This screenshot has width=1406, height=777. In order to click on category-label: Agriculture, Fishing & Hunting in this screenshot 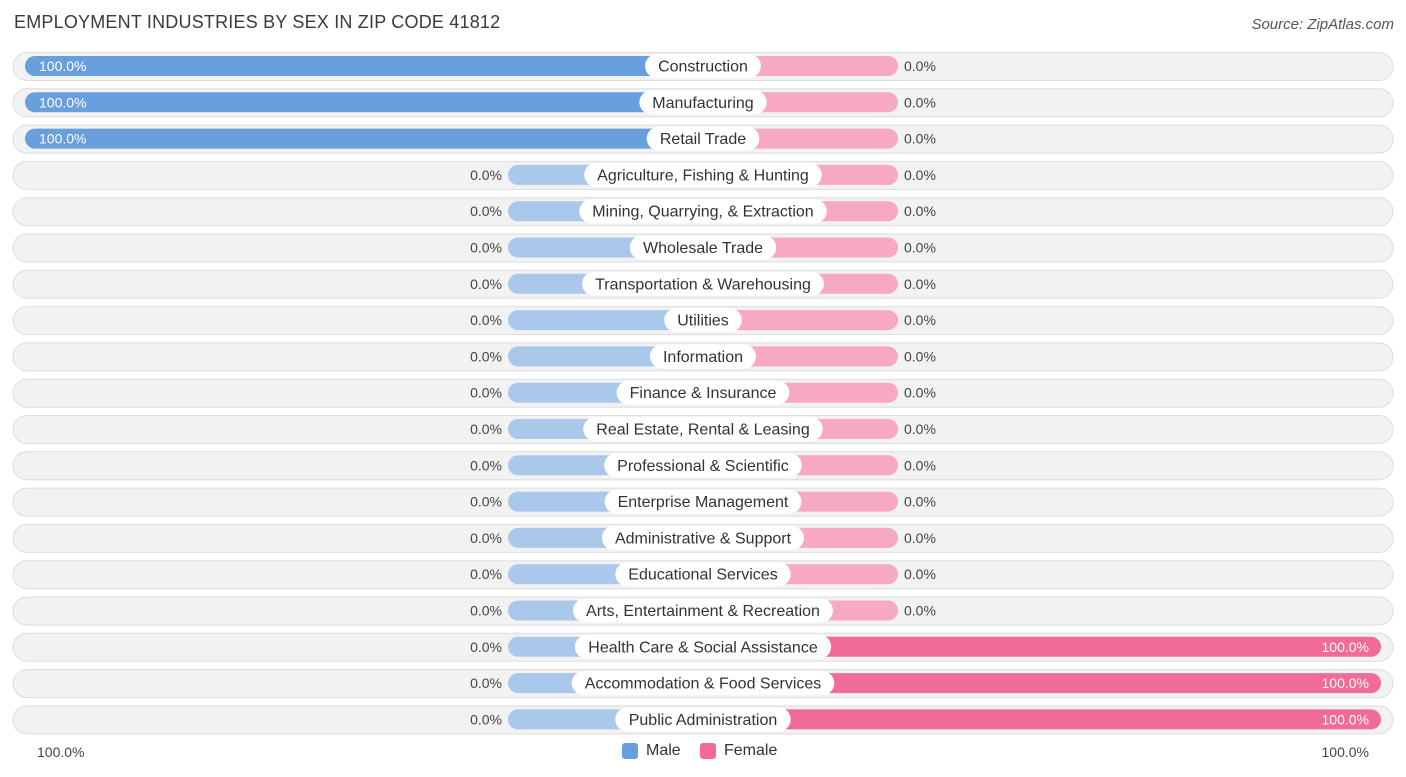, I will do `click(703, 175)`.